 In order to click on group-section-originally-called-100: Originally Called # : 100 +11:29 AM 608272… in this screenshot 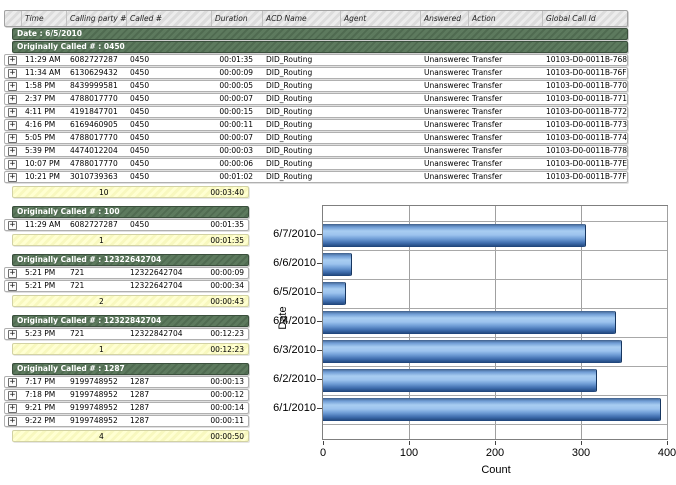, I will do `click(316, 226)`.